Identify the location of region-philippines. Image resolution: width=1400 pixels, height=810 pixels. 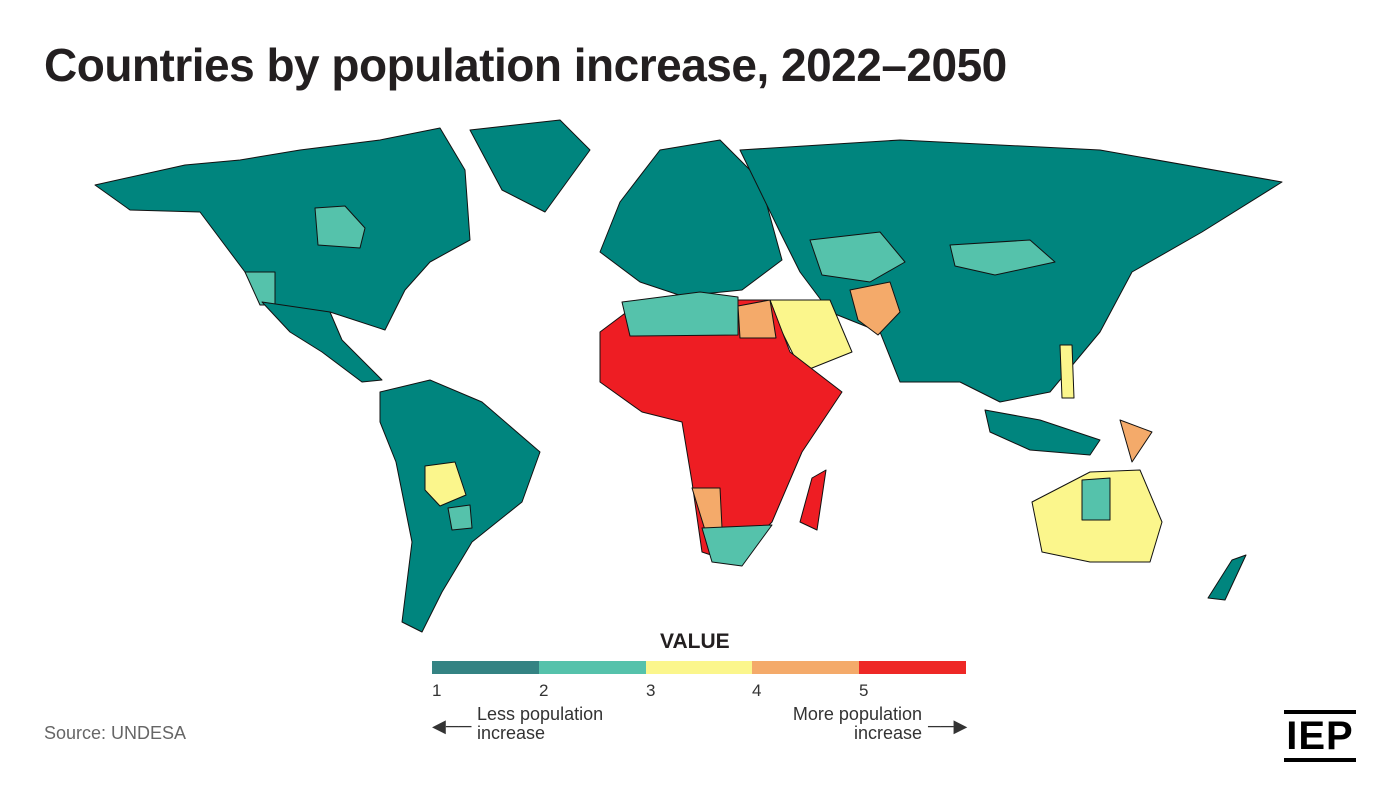
(1067, 371).